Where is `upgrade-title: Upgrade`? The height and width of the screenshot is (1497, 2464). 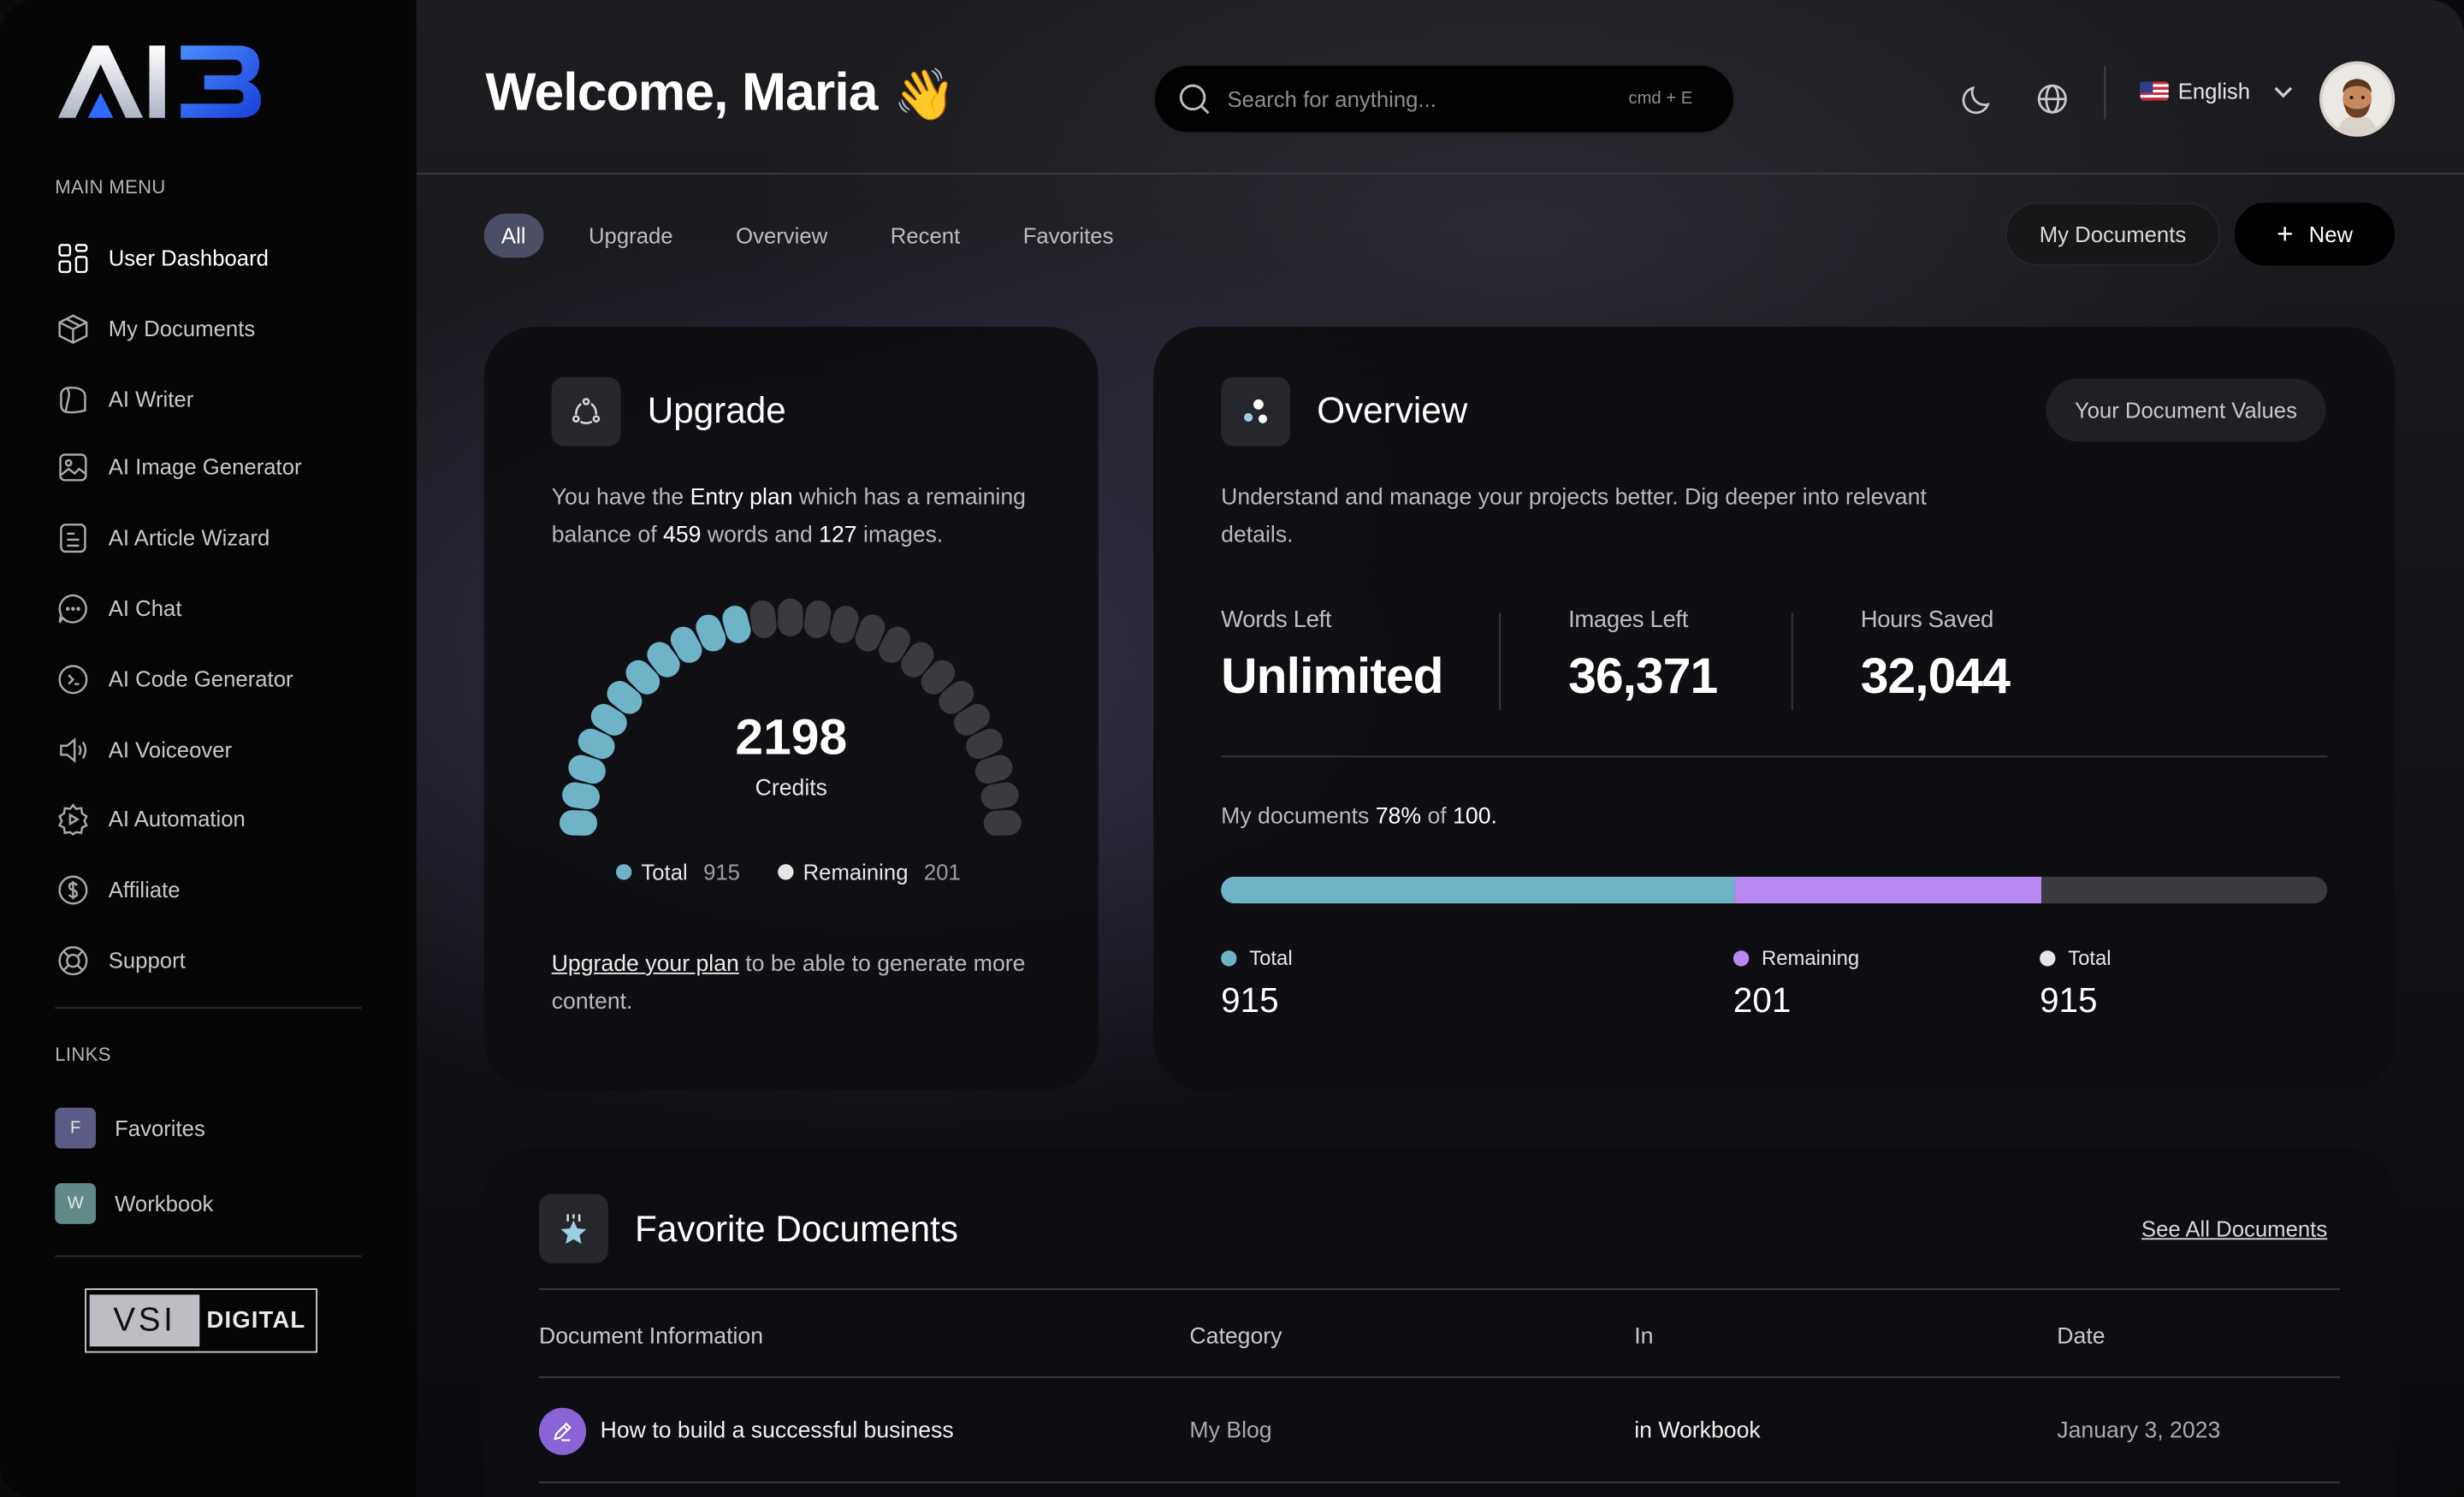
upgrade-title: Upgrade is located at coordinates (716, 410).